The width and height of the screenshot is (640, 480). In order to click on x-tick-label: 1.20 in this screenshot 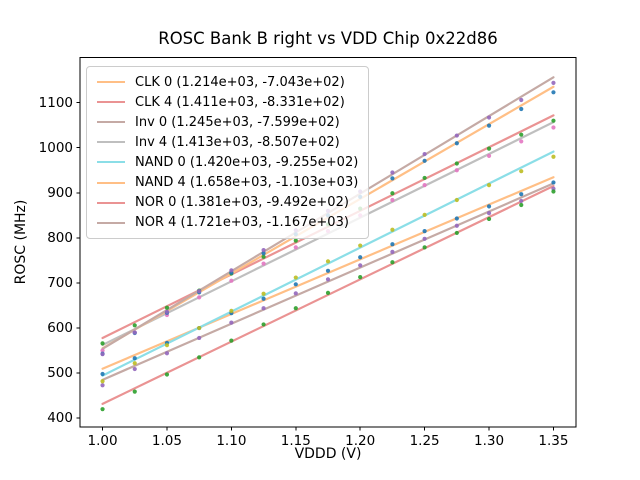, I will do `click(360, 441)`.